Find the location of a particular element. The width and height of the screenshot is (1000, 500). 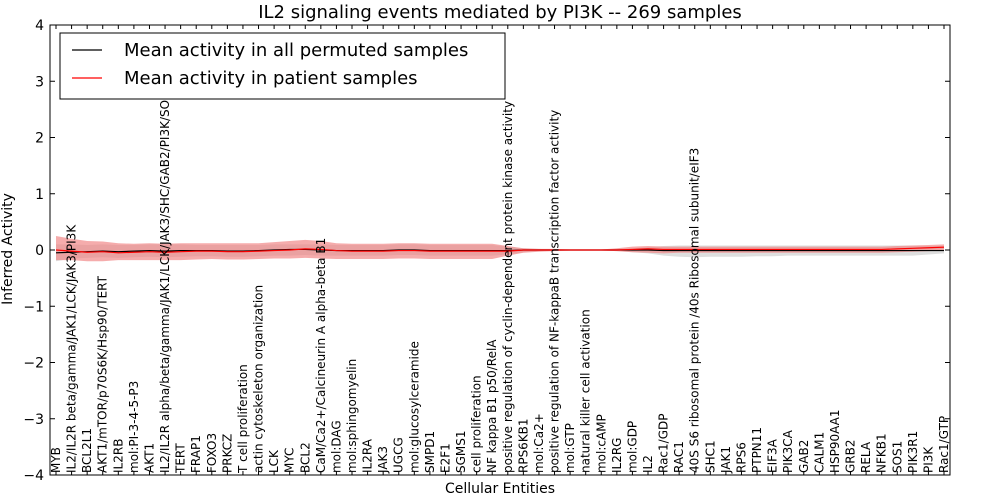

confidence-bands is located at coordinates (500, 248).